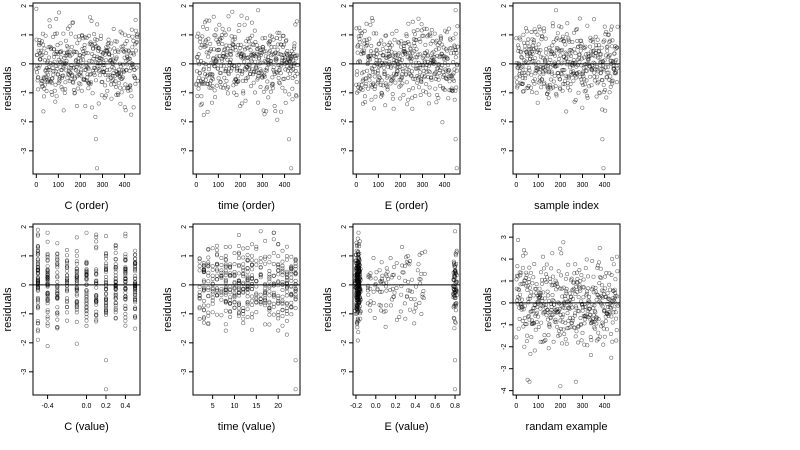 Image resolution: width=800 pixels, height=450 pixels. Describe the element at coordinates (24, 151) in the screenshot. I see `y-tick-label: -3` at that location.